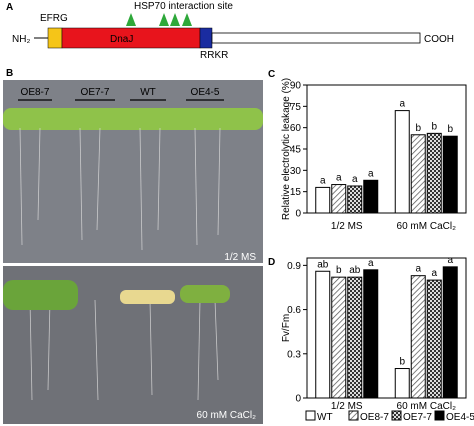  Describe the element at coordinates (9, 7) in the screenshot. I see `panel-letter: A` at that location.